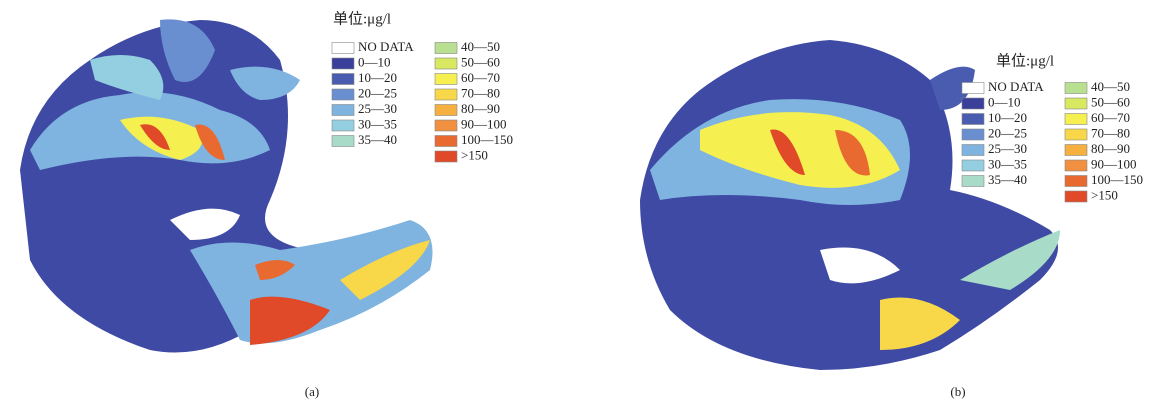  I want to click on panel-label: (b), so click(957, 391).